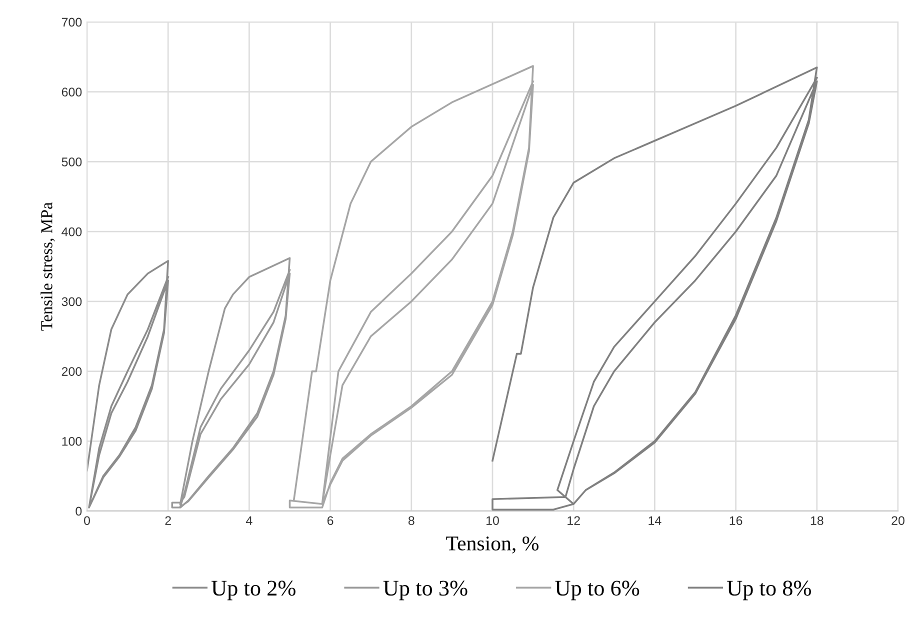 The image size is (914, 623). I want to click on legend-label: Up to 2%, so click(254, 590).